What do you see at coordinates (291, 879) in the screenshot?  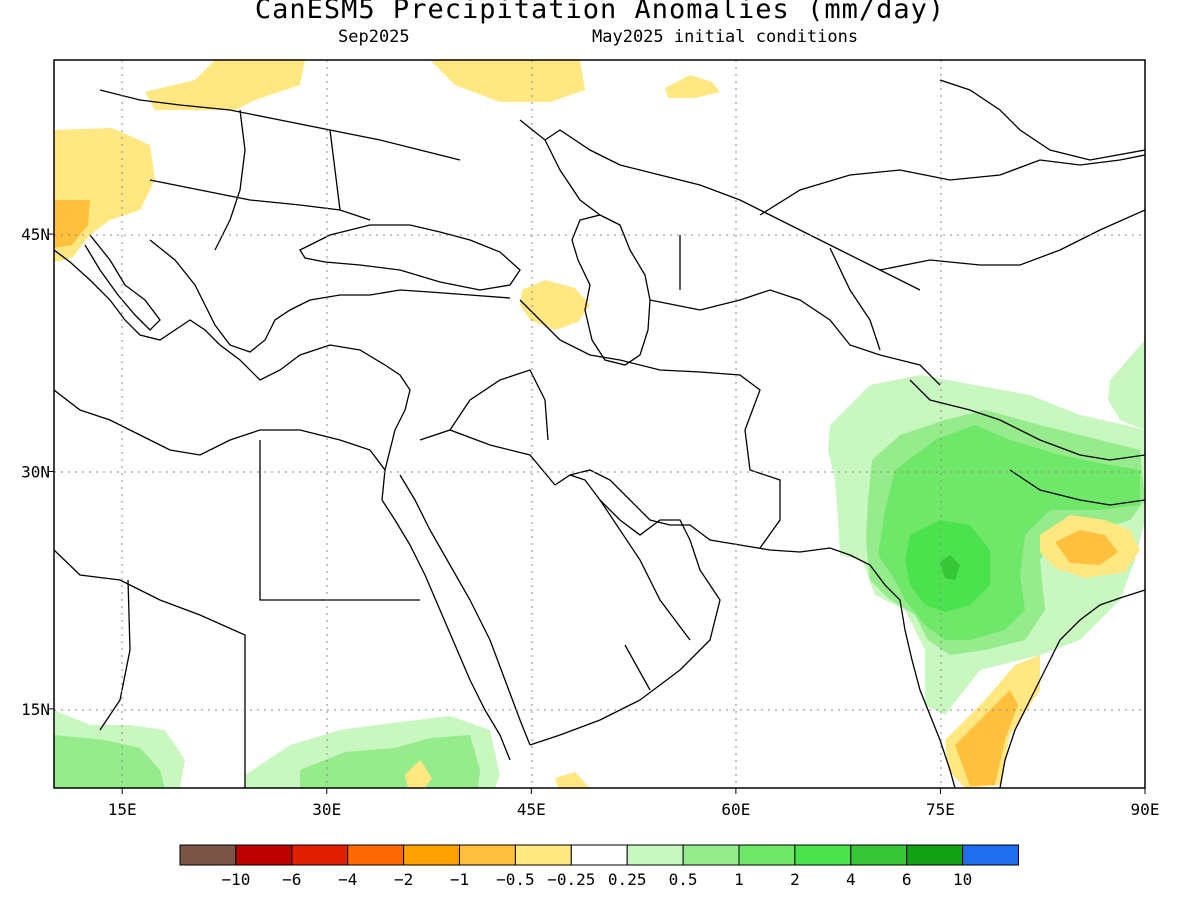 I see `colorbar-label: −6` at bounding box center [291, 879].